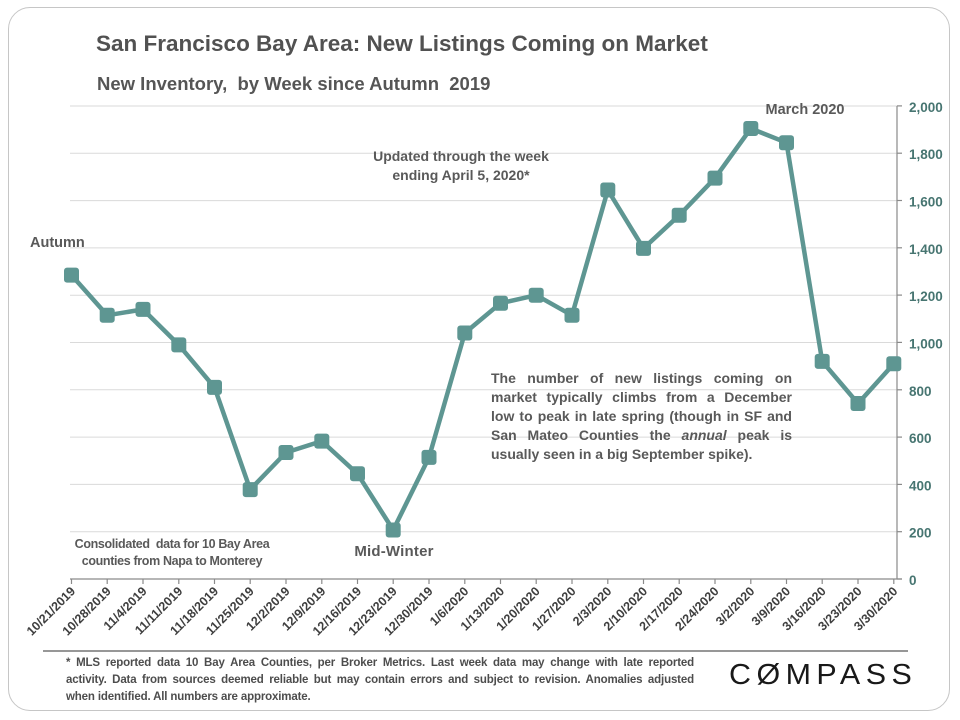 The width and height of the screenshot is (960, 720). Describe the element at coordinates (926, 154) in the screenshot. I see `svg-text: 1,800` at that location.